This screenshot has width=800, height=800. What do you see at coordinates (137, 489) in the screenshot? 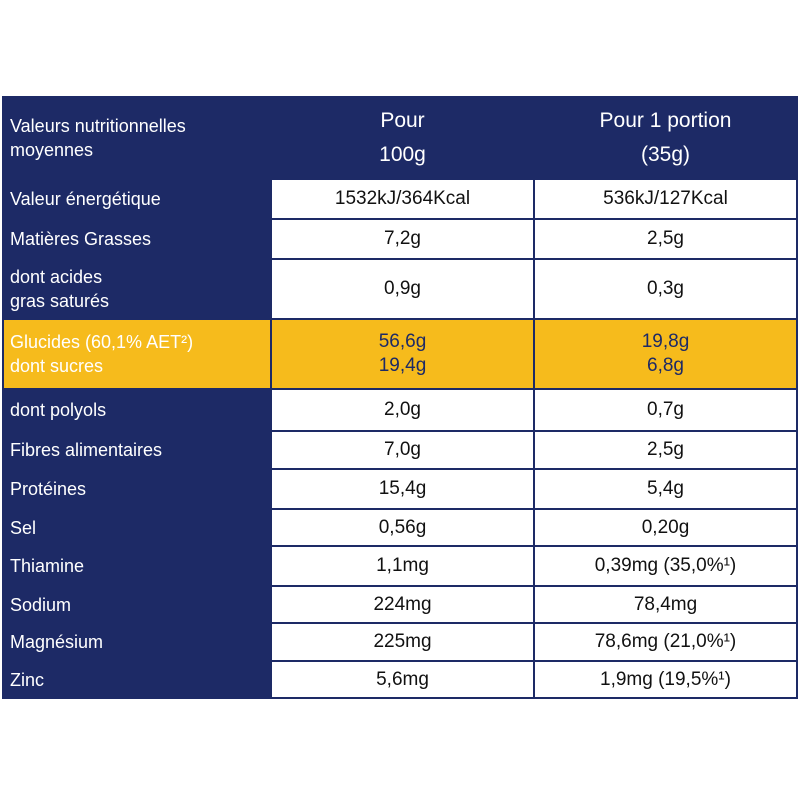
I see `row-label-cell: Protéines` at bounding box center [137, 489].